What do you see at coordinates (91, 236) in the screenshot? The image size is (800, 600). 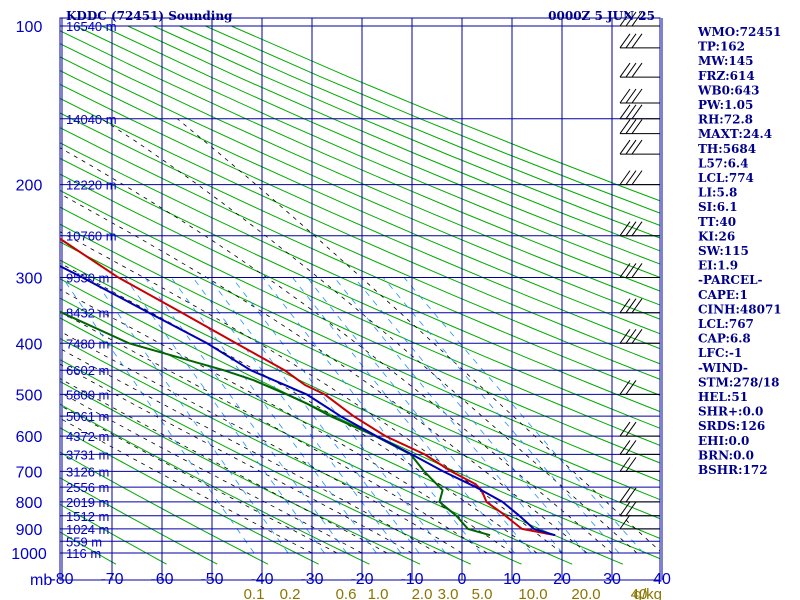 I see `height-label: 10760 m` at bounding box center [91, 236].